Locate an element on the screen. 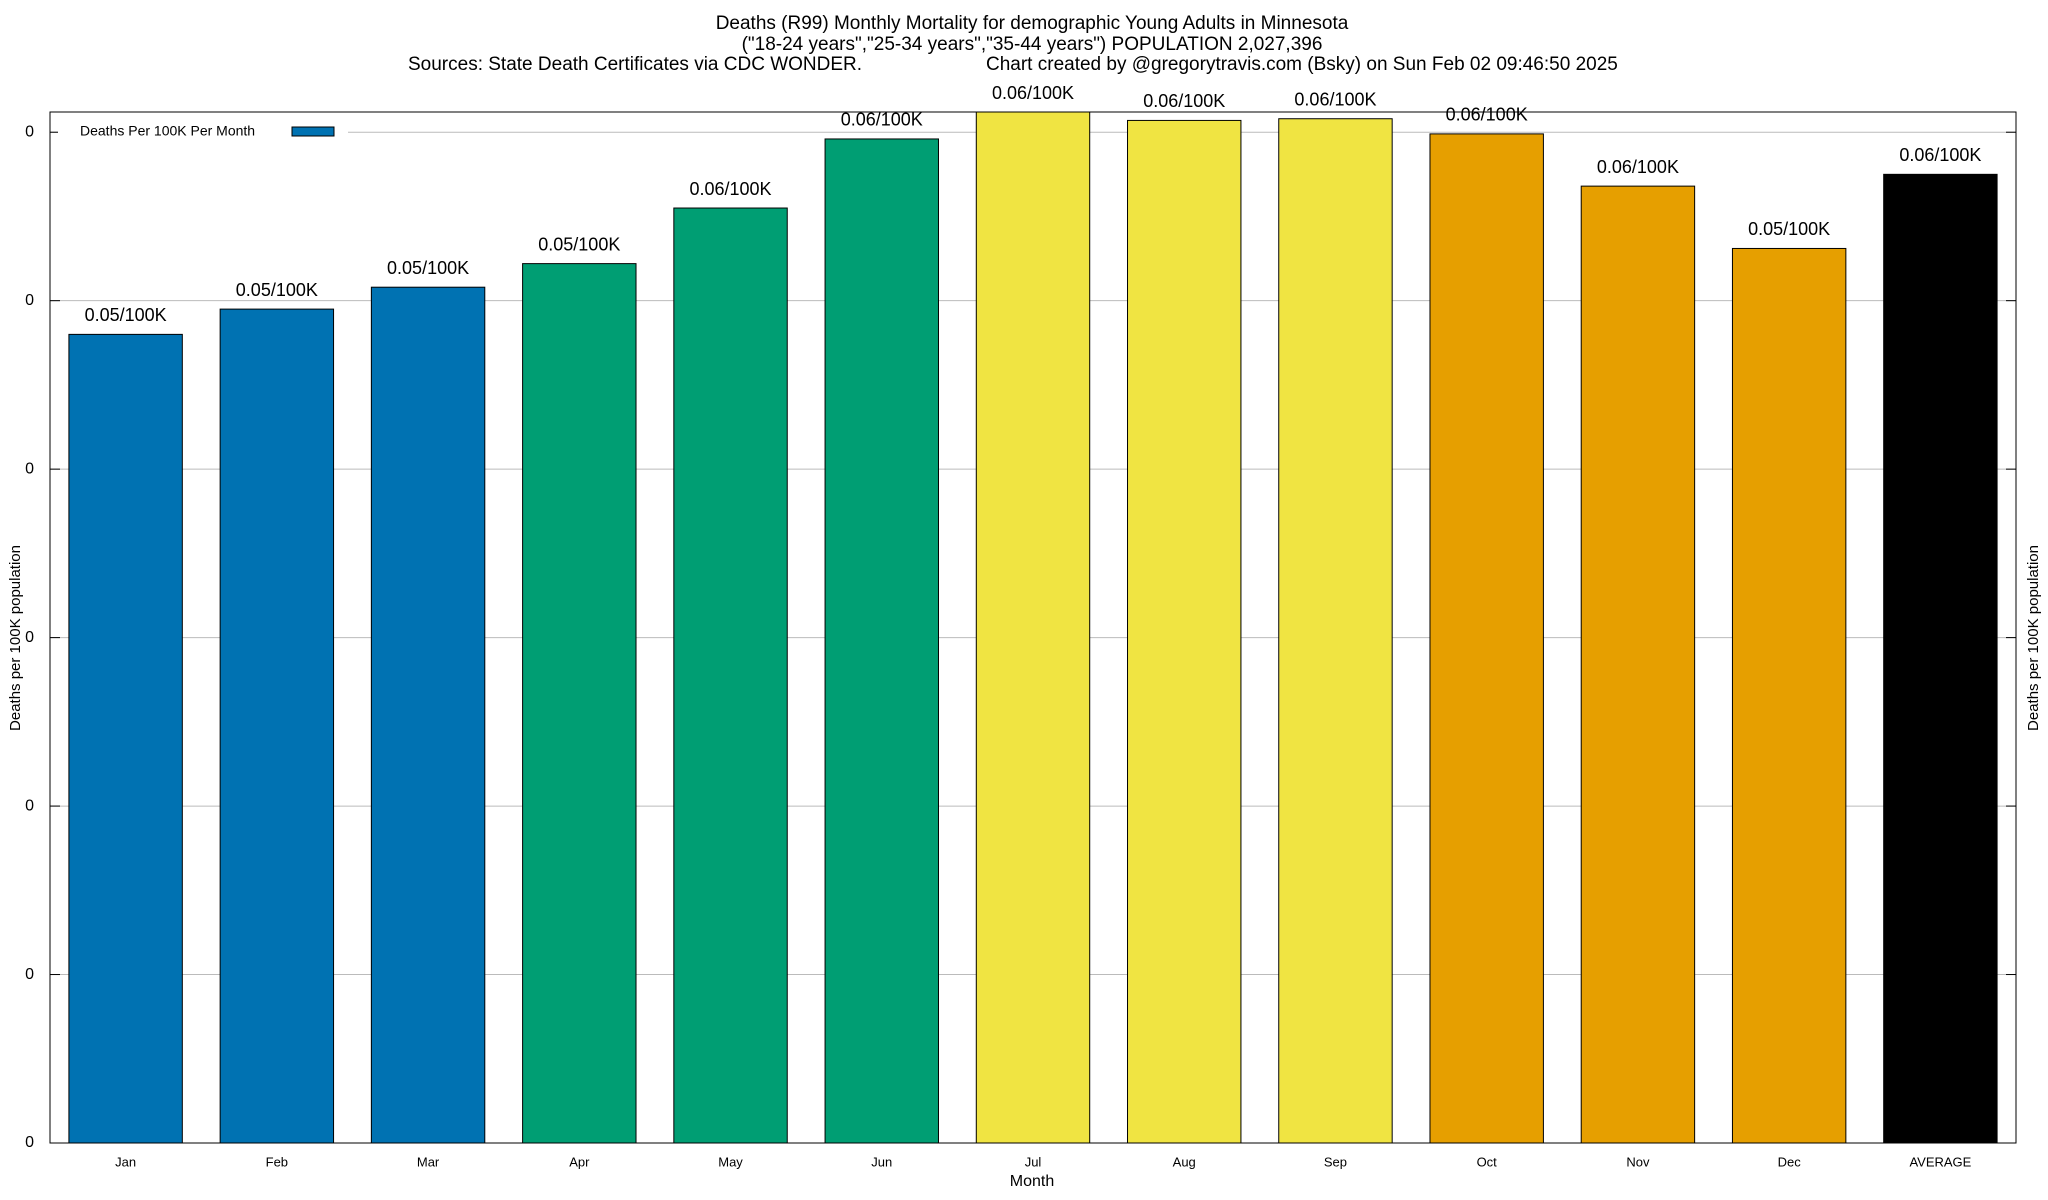 This screenshot has width=2048, height=1200. x-tick-label: Sep is located at coordinates (1335, 1161).